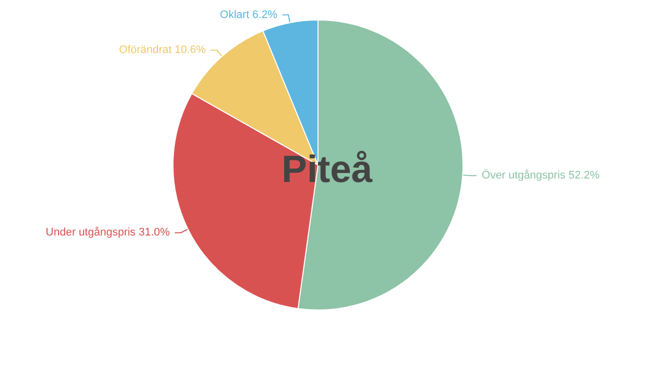 This screenshot has width=652, height=367. I want to click on slice-label: Under utgångspris 31.0%, so click(108, 232).